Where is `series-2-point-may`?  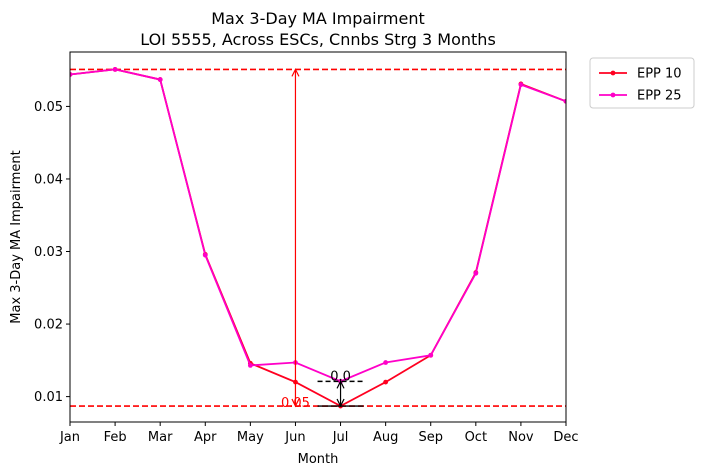
series-2-point-may is located at coordinates (250, 365).